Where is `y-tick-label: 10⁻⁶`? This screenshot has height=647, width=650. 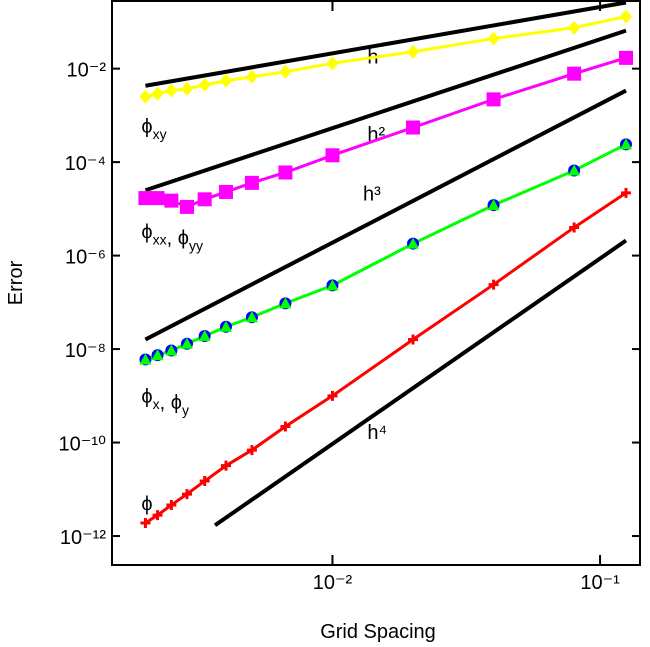
y-tick-label: 10⁻⁶ is located at coordinates (85, 258).